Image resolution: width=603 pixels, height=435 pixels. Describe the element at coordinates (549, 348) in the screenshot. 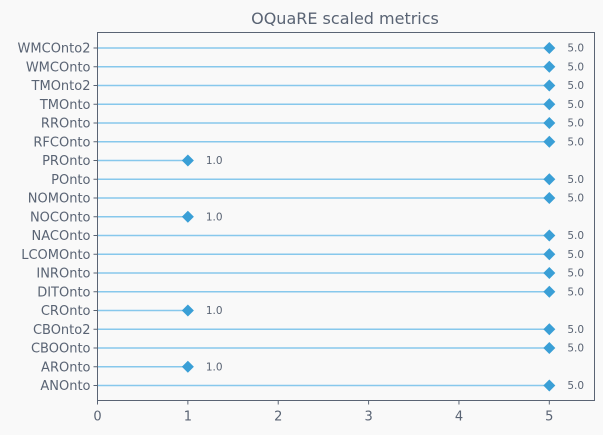

I see `marker-CBOOnto` at that location.